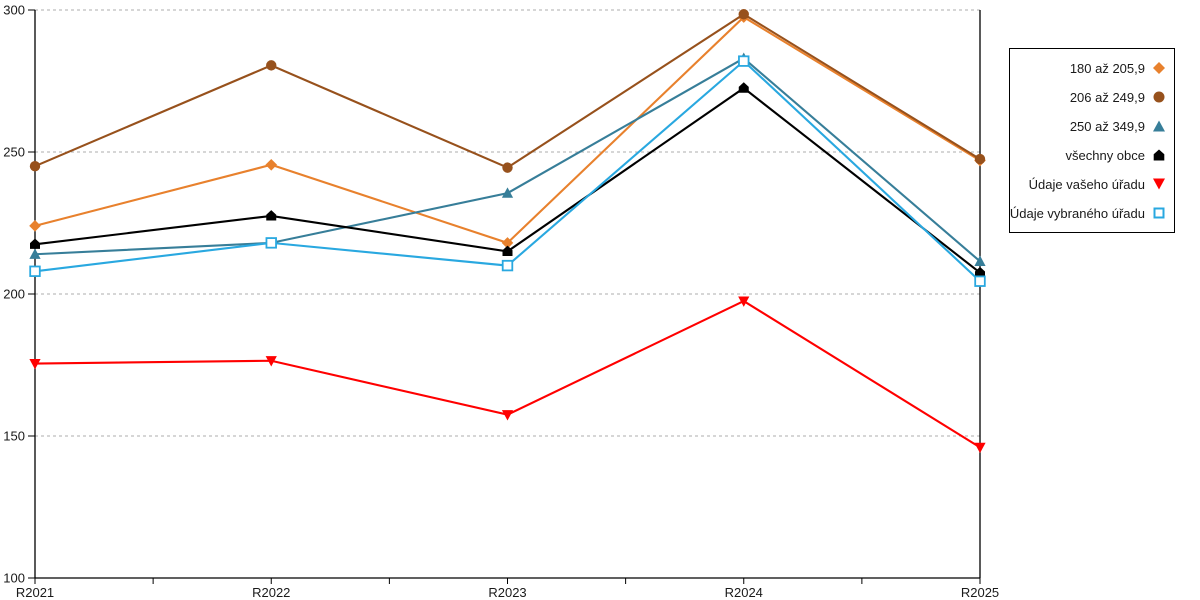 Image resolution: width=1200 pixels, height=600 pixels. I want to click on triangle-up-icon, so click(1159, 126).